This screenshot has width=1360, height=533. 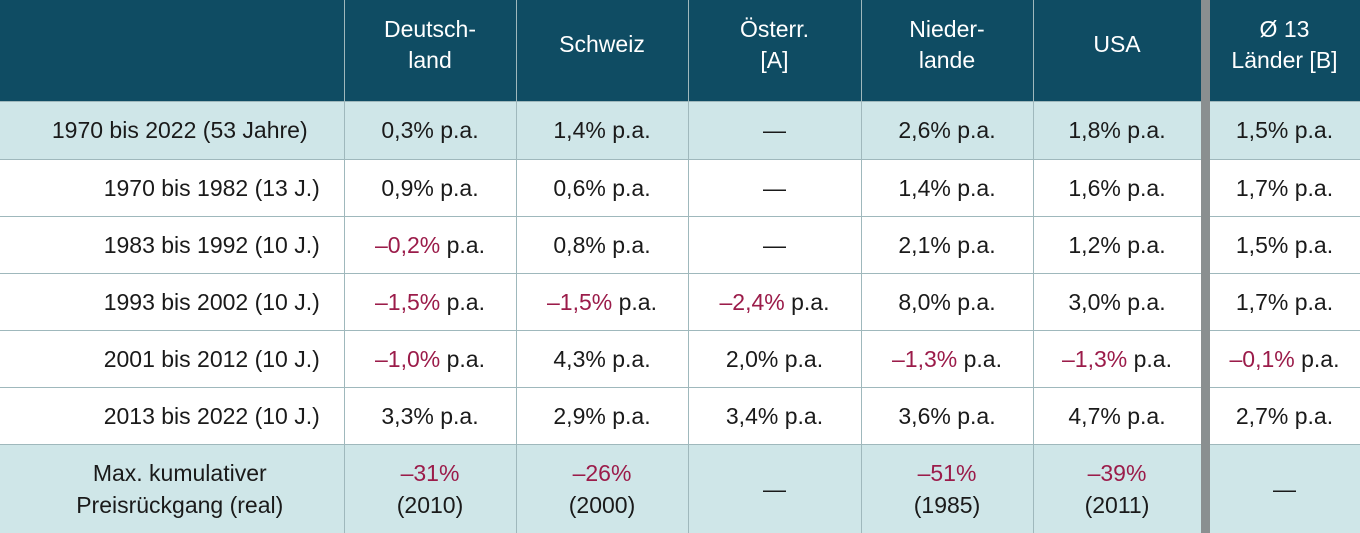 I want to click on table-cell: –31%(2010), so click(x=430, y=489).